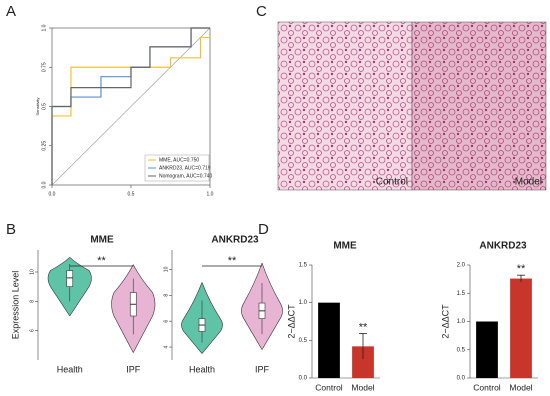 Image resolution: width=550 pixels, height=396 pixels. What do you see at coordinates (52, 194) in the screenshot?
I see `x-tick-label: 0.0` at bounding box center [52, 194].